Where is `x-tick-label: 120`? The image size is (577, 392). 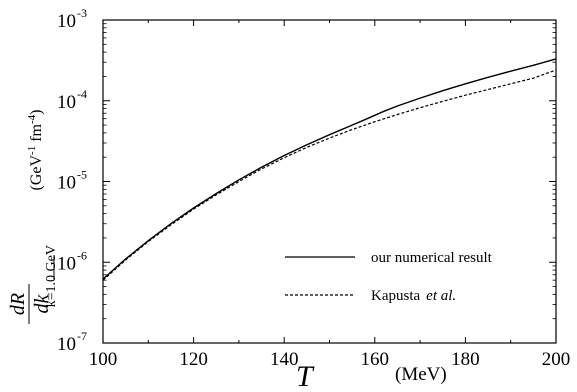 x-tick-label: 120 is located at coordinates (193, 359).